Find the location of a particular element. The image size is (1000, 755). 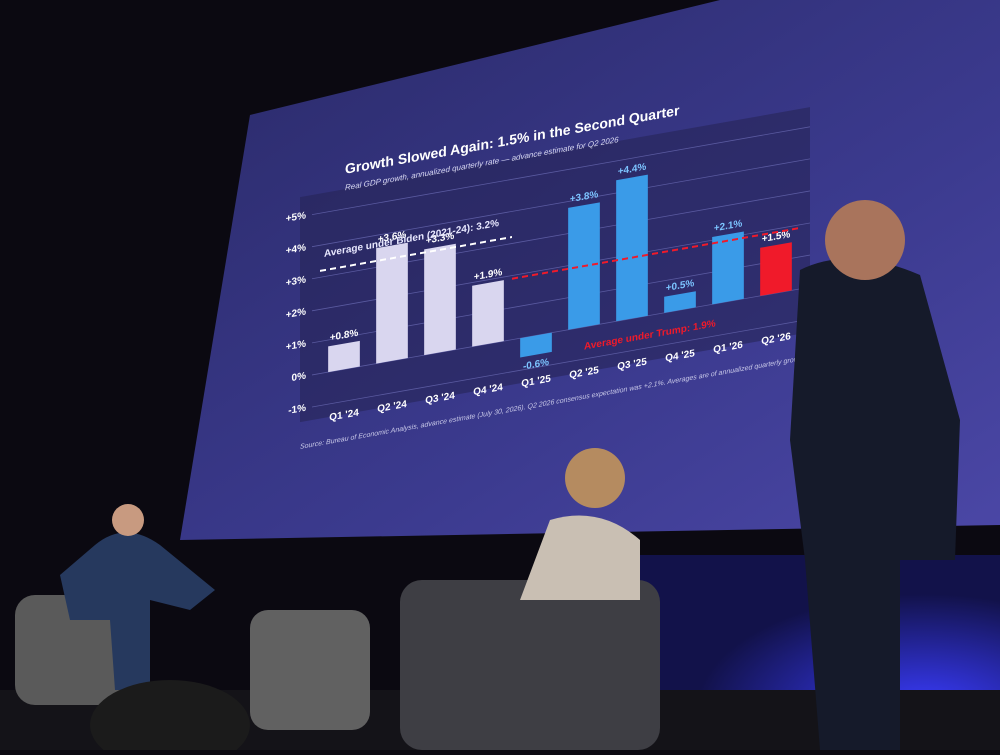

y-tick-label: +4% is located at coordinates (296, 249).